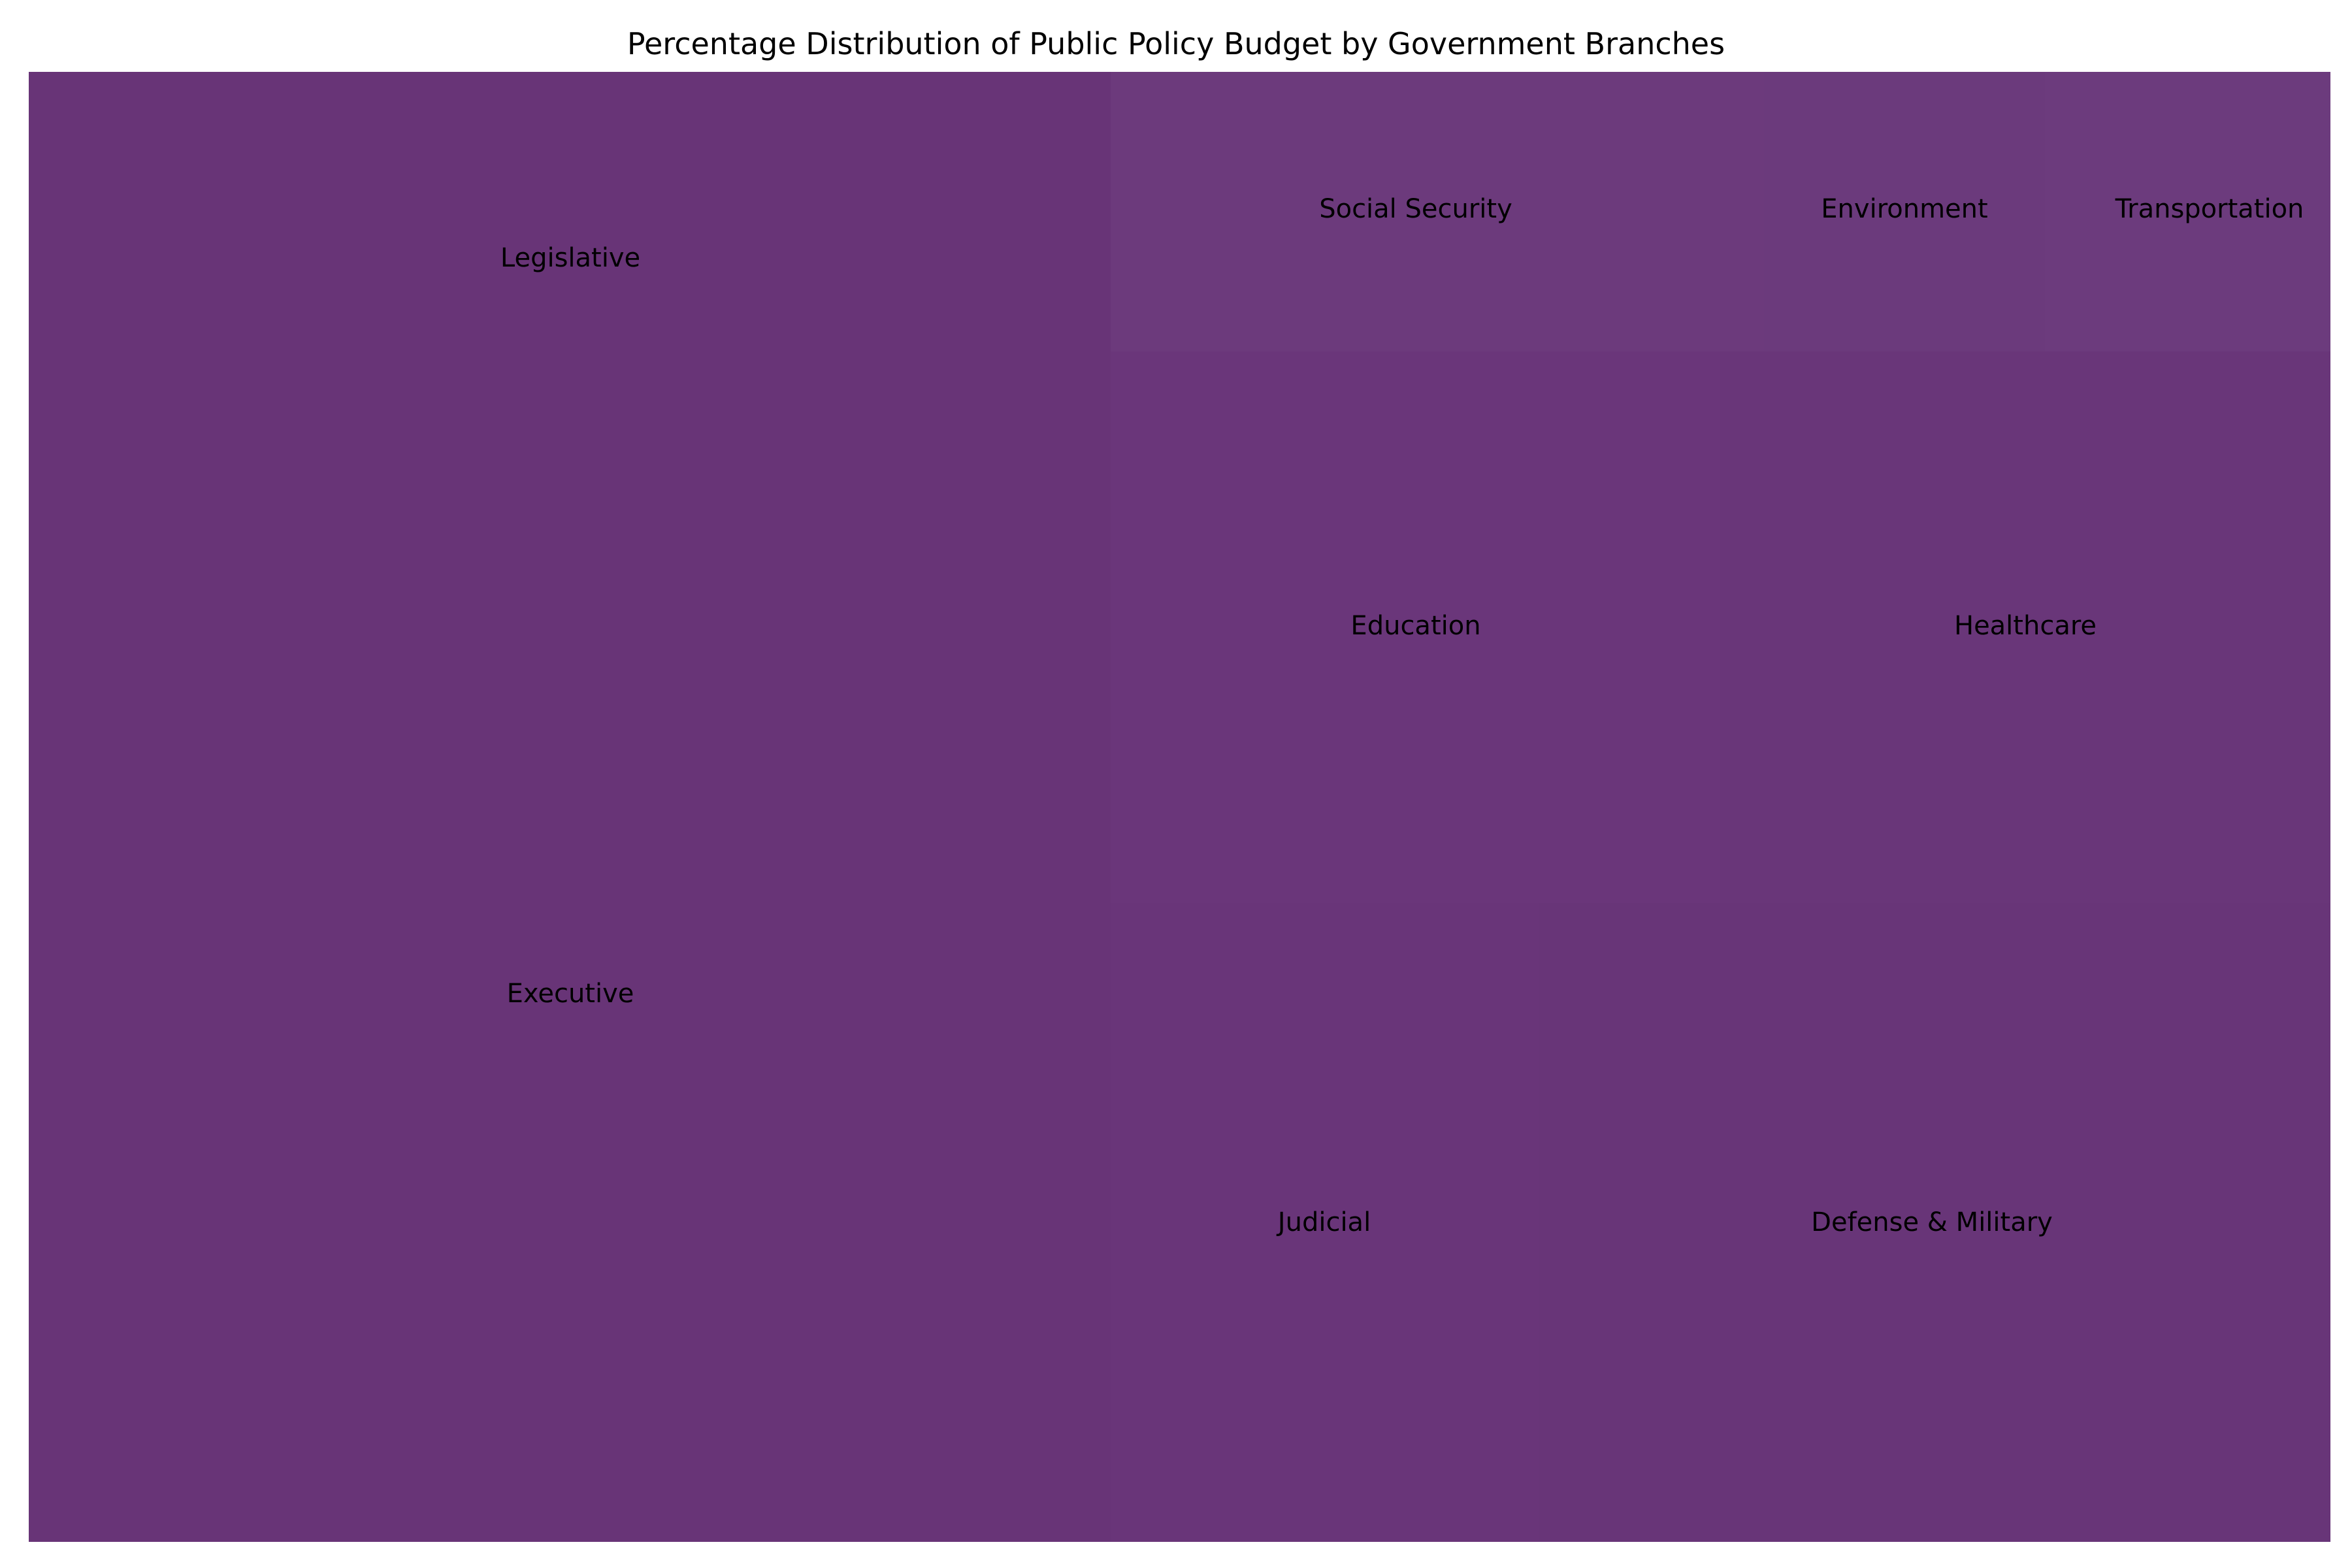  Describe the element at coordinates (1415, 209) in the screenshot. I see `tile-label-social-security: Social Security` at that location.